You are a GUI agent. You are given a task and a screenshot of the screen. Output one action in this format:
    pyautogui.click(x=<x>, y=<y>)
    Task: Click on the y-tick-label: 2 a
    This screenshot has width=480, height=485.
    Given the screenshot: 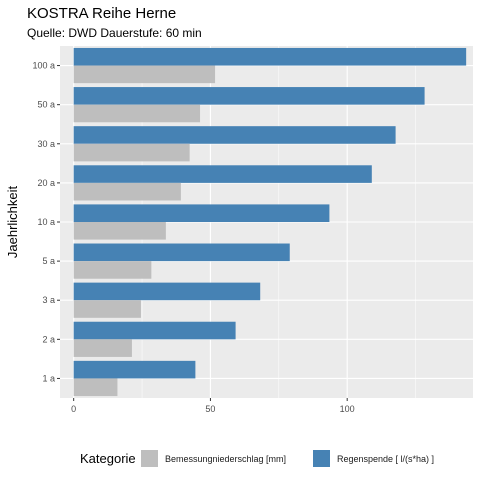 What is the action you would take?
    pyautogui.click(x=48, y=339)
    